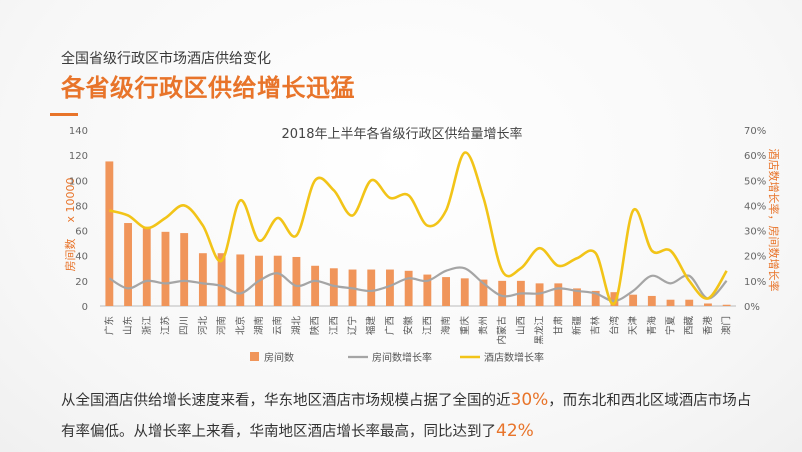 Image resolution: width=802 pixels, height=452 pixels. Describe the element at coordinates (222, 325) in the screenshot. I see `x-tick-label: 河南` at that location.